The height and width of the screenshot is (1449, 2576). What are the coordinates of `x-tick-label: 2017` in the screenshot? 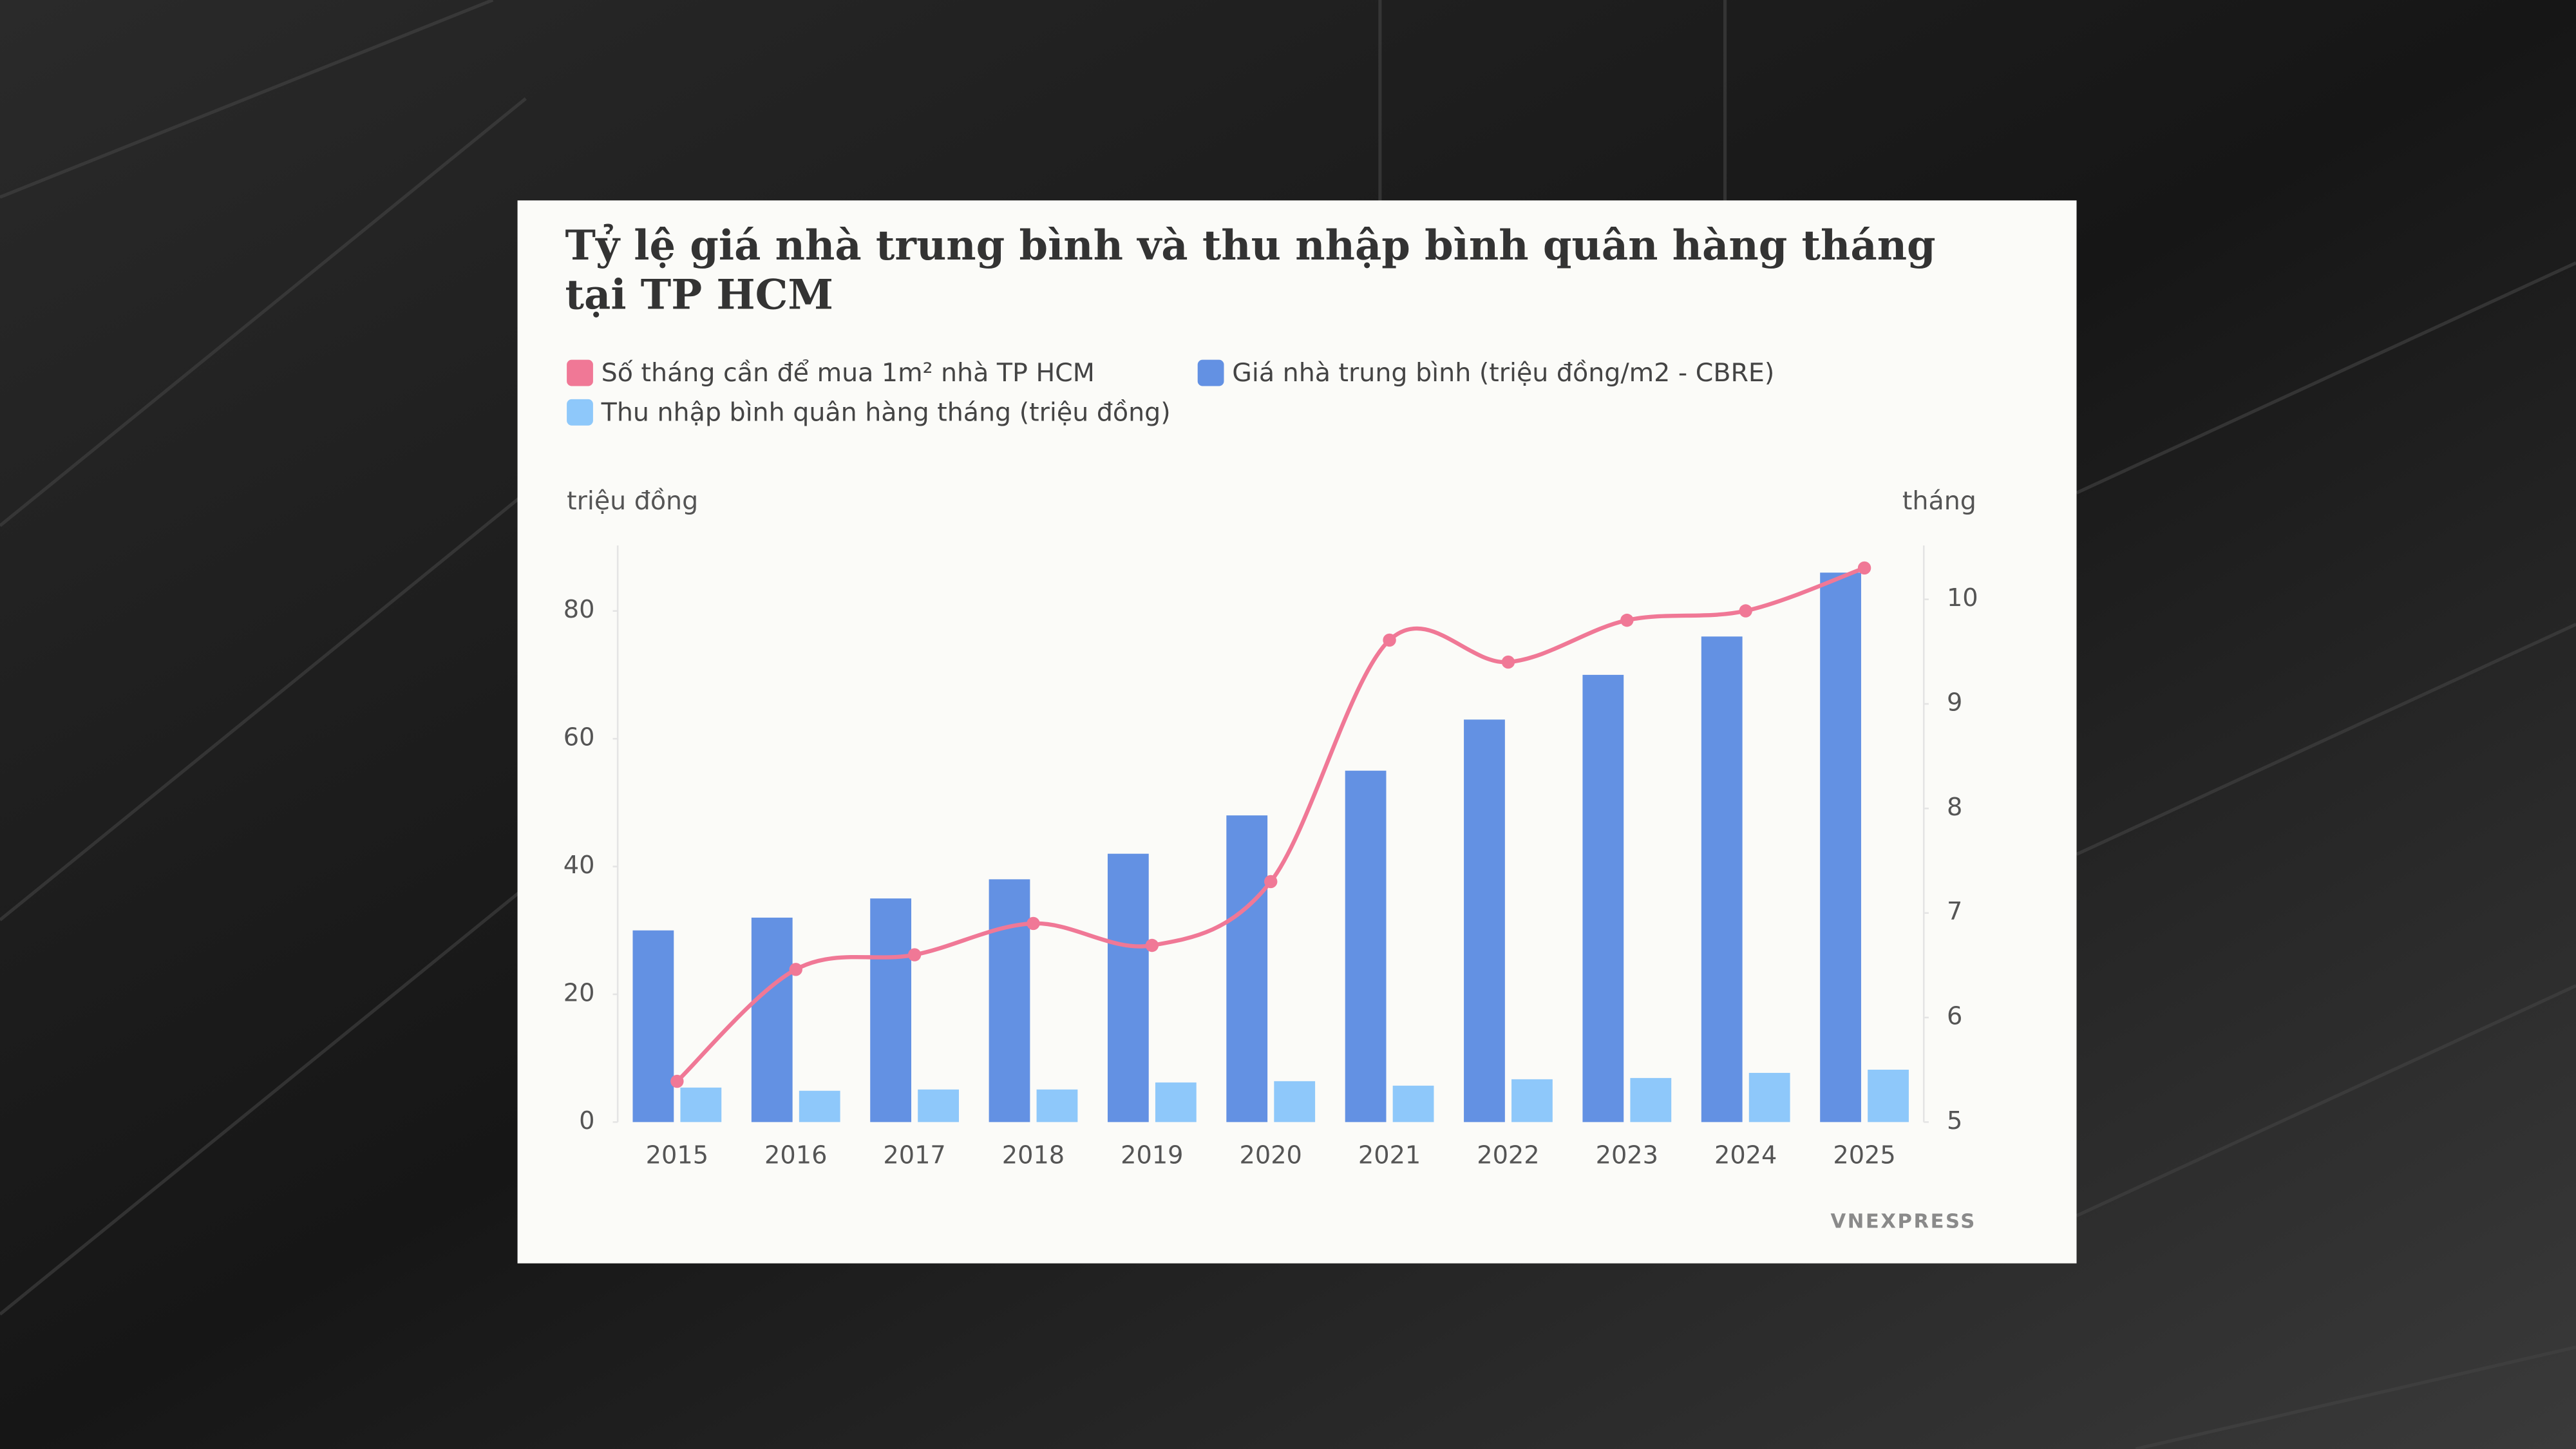 It's located at (914, 1156).